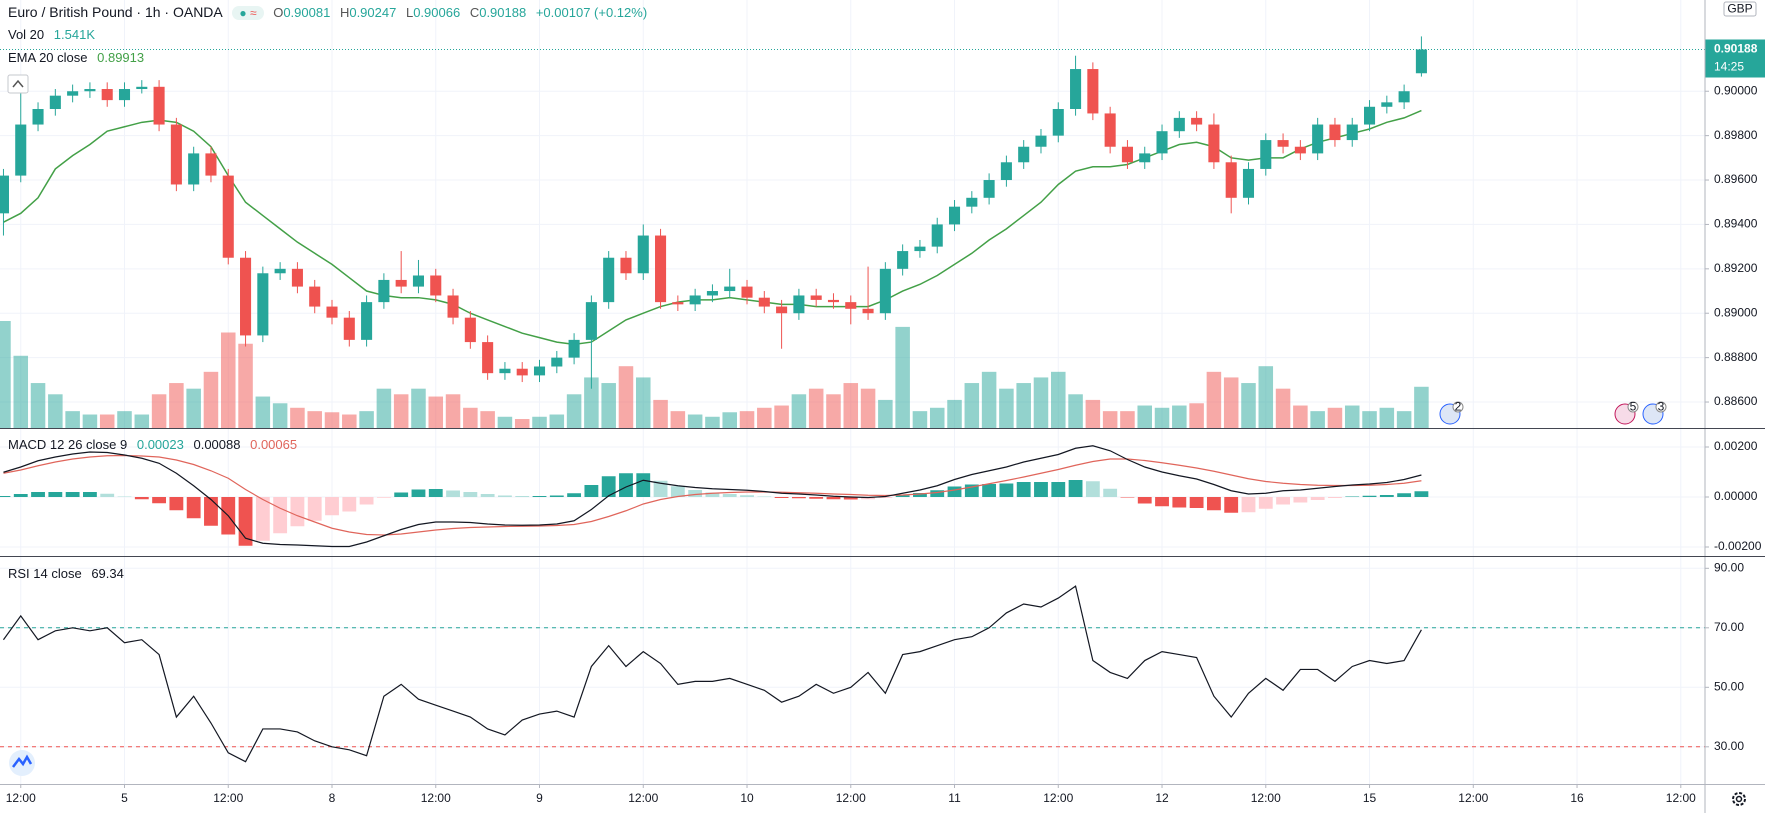 The width and height of the screenshot is (1765, 813). I want to click on settings, so click(1739, 799).